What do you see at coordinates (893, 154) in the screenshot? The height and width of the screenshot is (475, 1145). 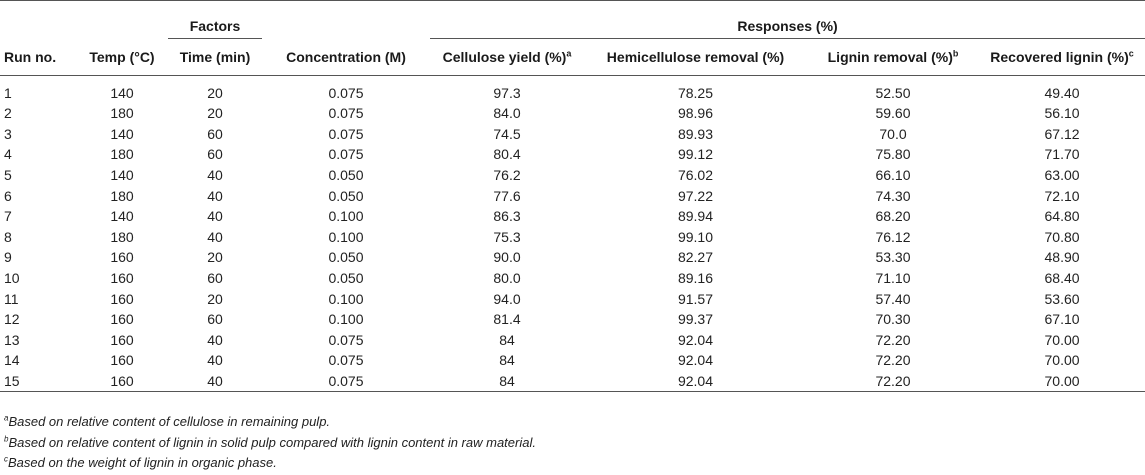 I see `table-cell: 75.80` at bounding box center [893, 154].